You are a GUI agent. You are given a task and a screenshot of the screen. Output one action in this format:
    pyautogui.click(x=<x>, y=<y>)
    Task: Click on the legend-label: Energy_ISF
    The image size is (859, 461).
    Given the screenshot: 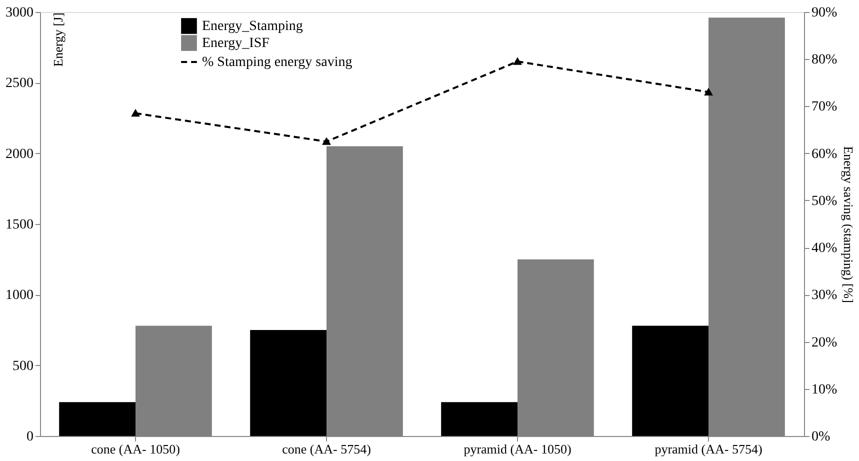 What is the action you would take?
    pyautogui.click(x=236, y=43)
    